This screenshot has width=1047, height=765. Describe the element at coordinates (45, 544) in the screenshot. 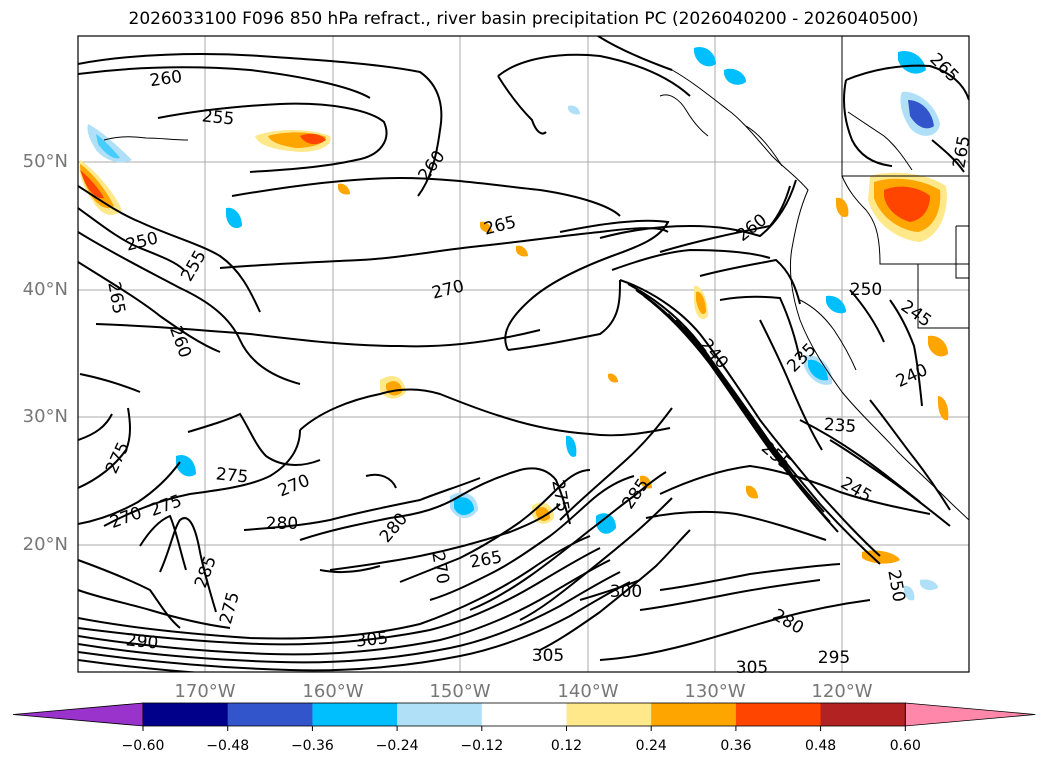

I see `lat-label-20n: 20°N` at that location.